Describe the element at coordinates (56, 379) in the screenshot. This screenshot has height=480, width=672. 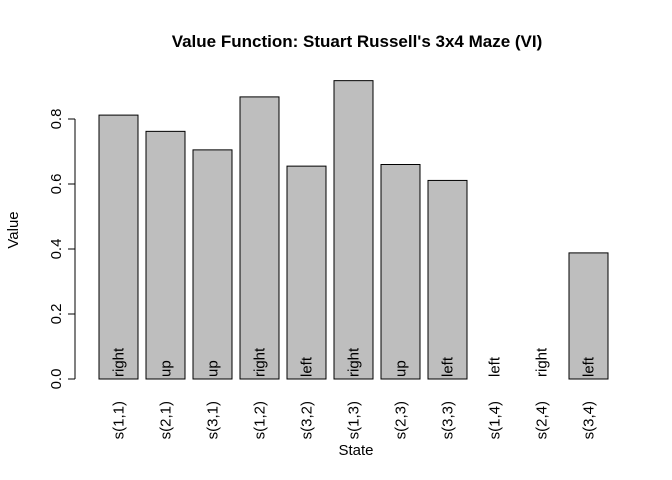
I see `y-tick-label: 0.0` at that location.